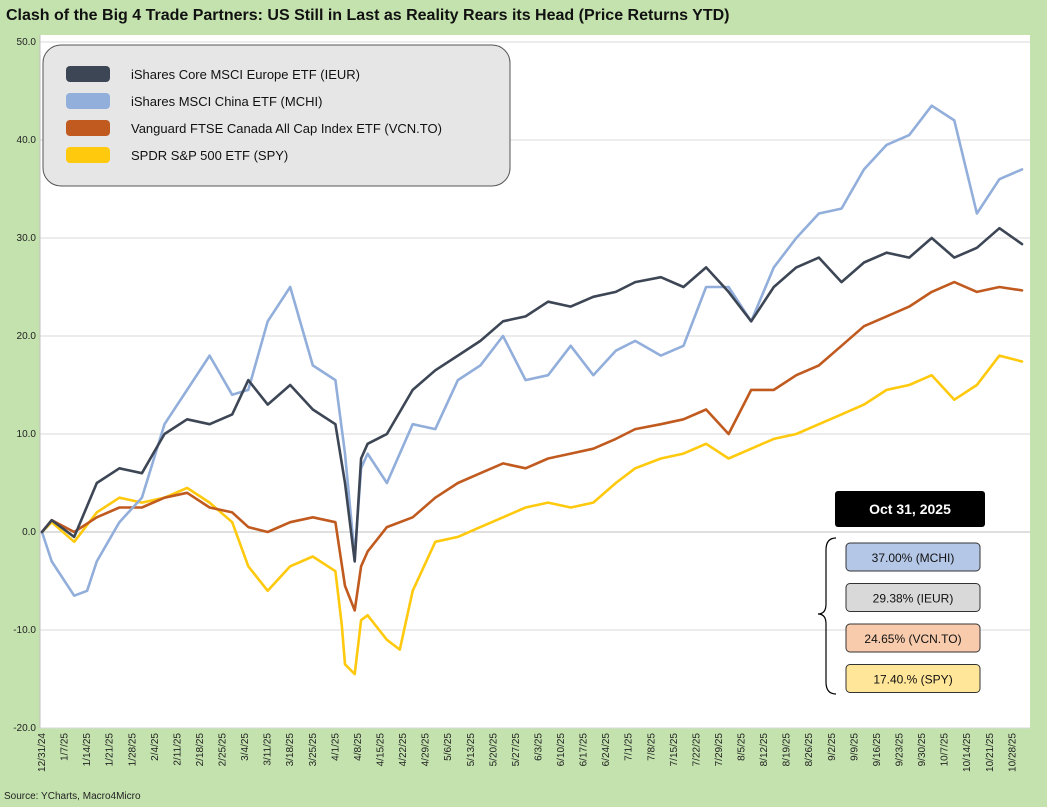  I want to click on x-tick-label: 5/20/25, so click(493, 750).